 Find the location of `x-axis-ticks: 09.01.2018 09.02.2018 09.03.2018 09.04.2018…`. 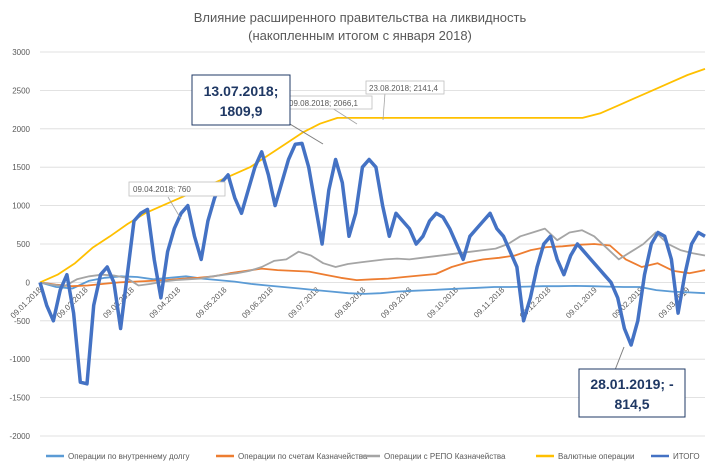

x-axis-ticks: 09.01.2018 09.02.2018 09.03.2018 09.04.2018… is located at coordinates (350, 302).